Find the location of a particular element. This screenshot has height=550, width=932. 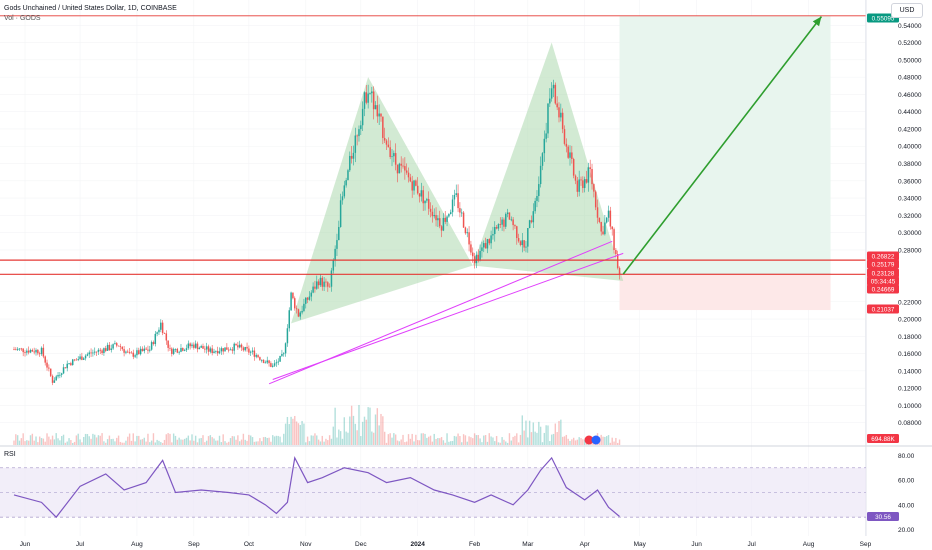

rsi-axis: 80.00 60.00 40.00 20.00 30.56 is located at coordinates (891, 493).